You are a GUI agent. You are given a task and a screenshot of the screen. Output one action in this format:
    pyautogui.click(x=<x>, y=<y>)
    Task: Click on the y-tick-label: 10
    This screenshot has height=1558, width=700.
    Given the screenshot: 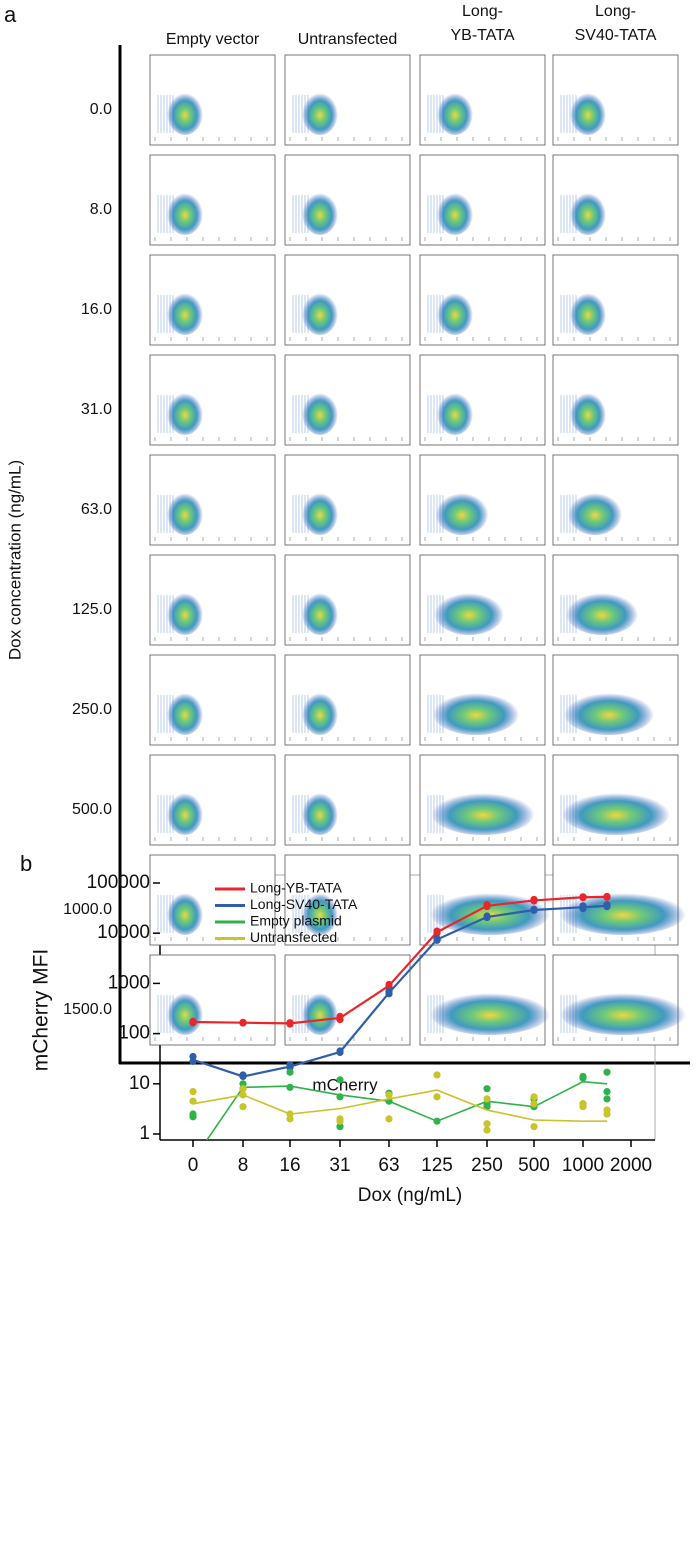 What is the action you would take?
    pyautogui.click(x=139, y=1083)
    